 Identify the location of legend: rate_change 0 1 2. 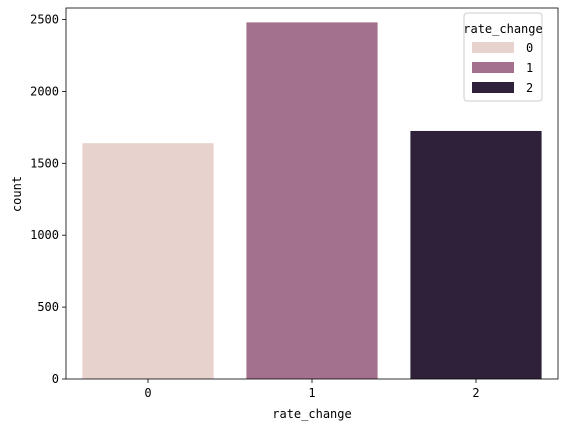
(503, 57).